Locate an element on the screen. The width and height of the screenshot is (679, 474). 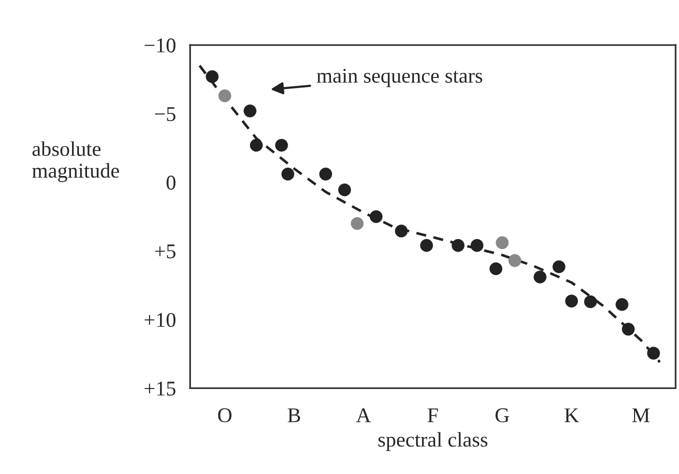
y-tick-label: +10 is located at coordinates (160, 320).